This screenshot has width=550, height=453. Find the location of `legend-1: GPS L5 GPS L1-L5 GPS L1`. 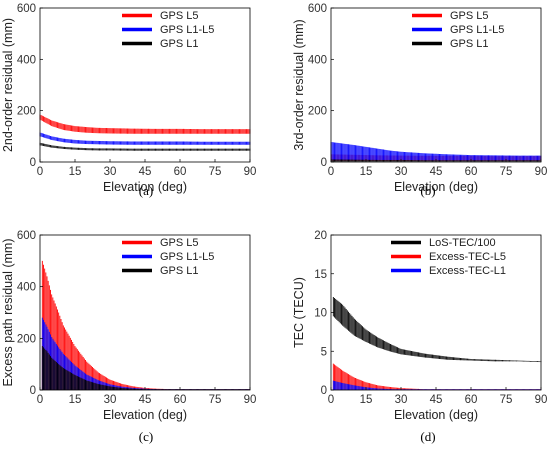

legend-1: GPS L5 GPS L1-L5 GPS L1 is located at coordinates (458, 30).